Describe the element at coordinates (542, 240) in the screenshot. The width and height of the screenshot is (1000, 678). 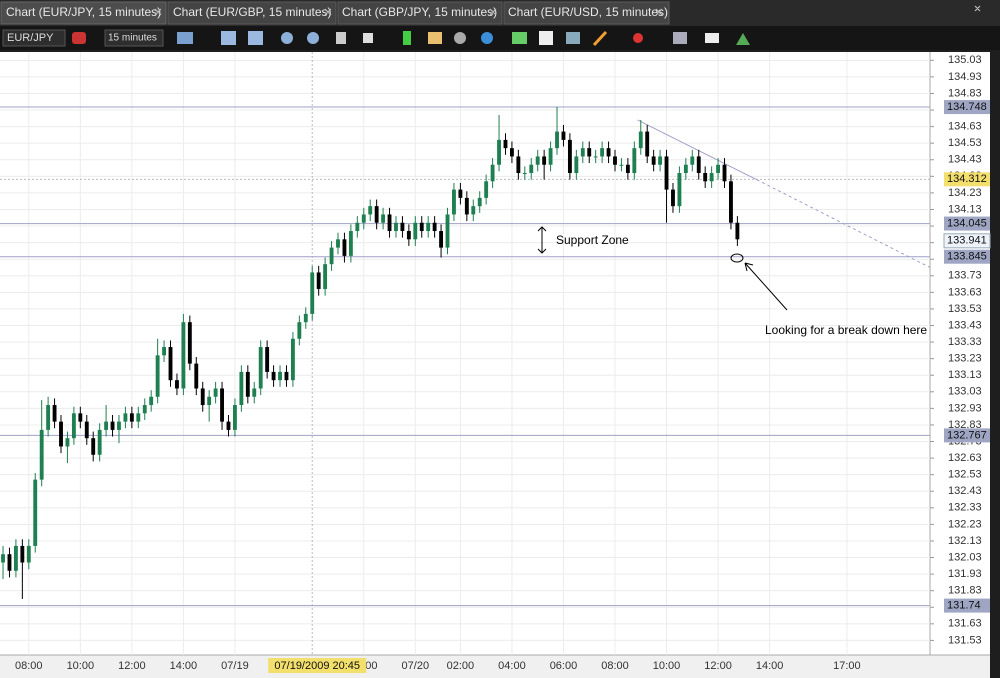
I see `double-arrow` at that location.